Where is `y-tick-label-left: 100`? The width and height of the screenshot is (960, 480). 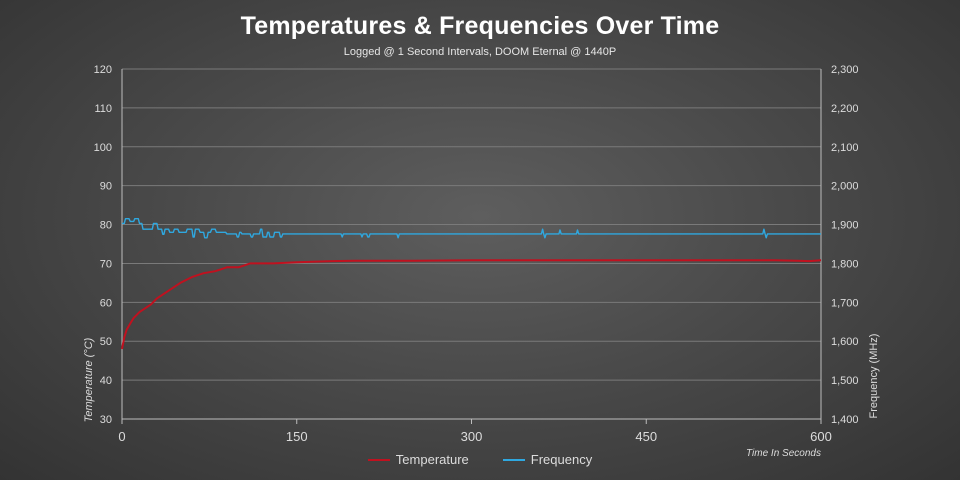
y-tick-label-left: 100 is located at coordinates (103, 148).